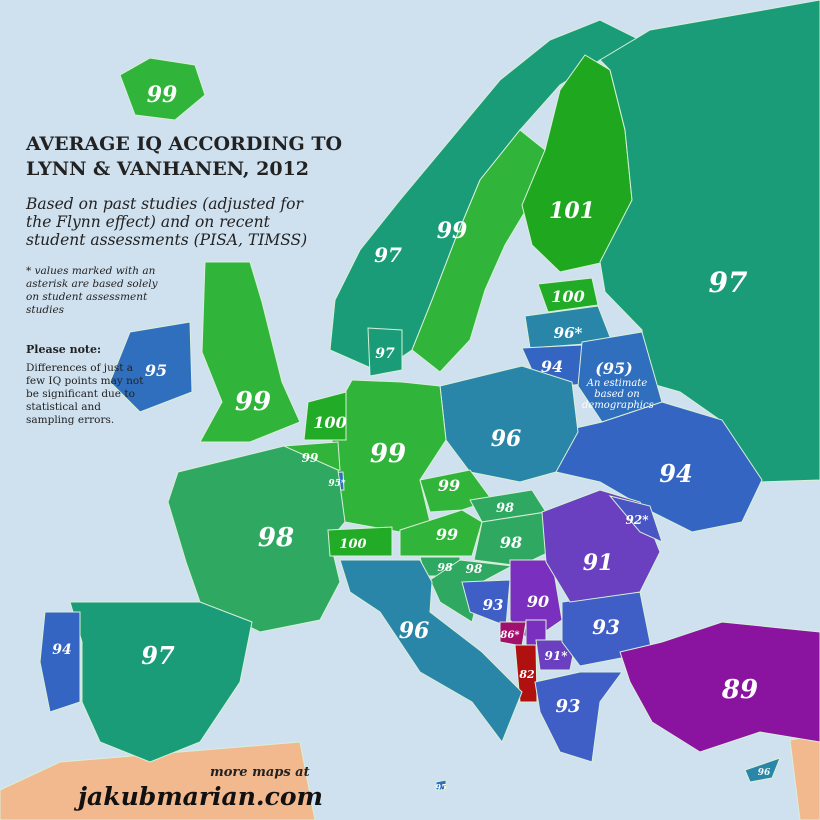  I want to click on iq-label-lithuania: 94, so click(552, 366).